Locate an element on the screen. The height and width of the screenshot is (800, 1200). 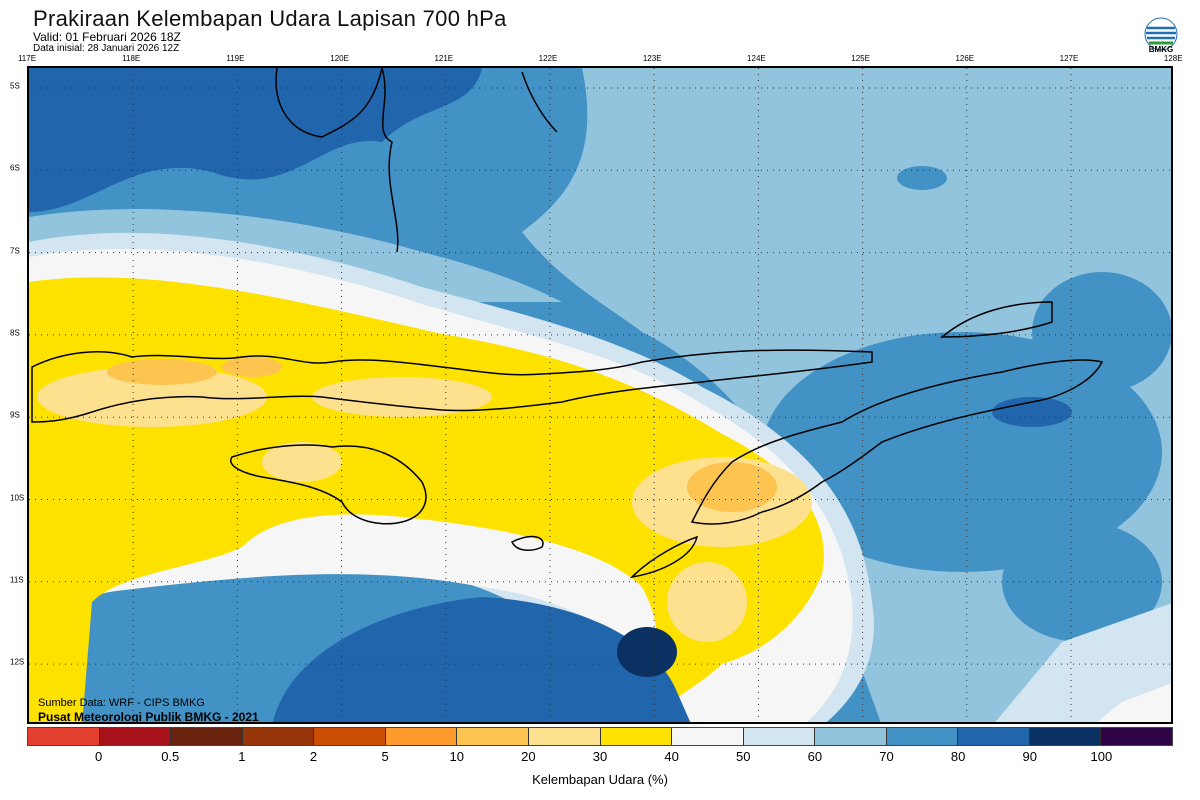
lat-tick-label: 11S is located at coordinates (17, 580).